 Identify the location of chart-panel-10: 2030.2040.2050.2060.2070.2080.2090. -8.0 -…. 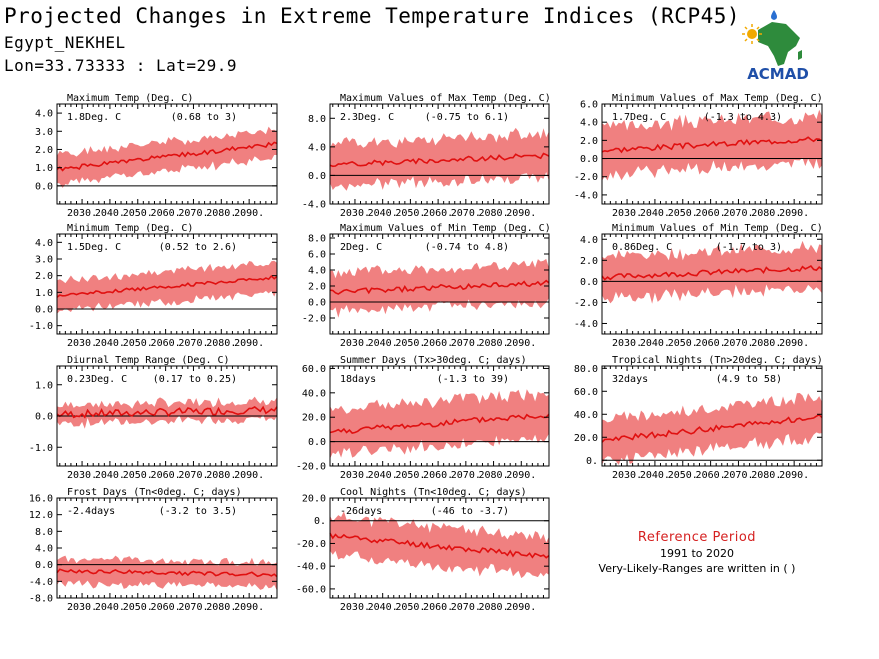
(153, 550).